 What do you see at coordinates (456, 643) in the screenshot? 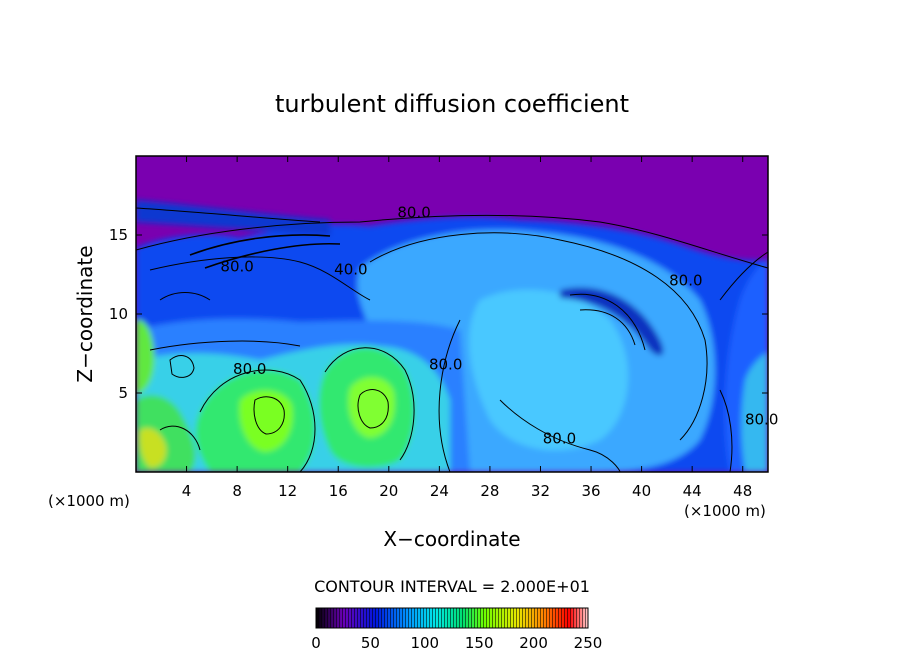
I see `colorbar-ticks: 0 50 100 150 200 250` at bounding box center [456, 643].